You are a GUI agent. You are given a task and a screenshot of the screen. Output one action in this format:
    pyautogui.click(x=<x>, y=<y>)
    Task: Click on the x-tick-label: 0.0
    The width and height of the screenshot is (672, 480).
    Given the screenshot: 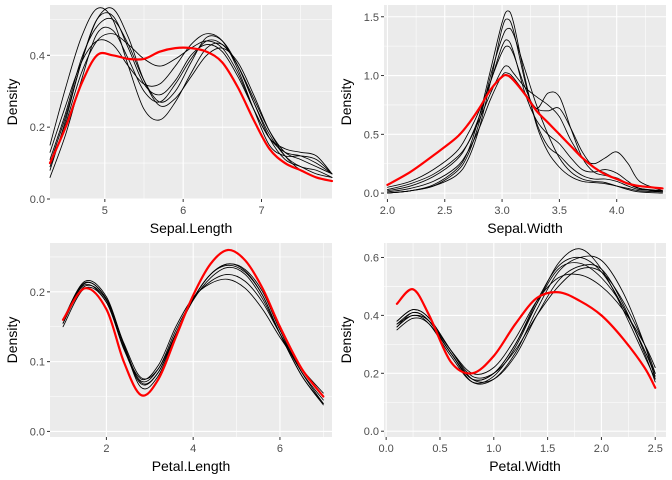 What is the action you would take?
    pyautogui.click(x=386, y=449)
    